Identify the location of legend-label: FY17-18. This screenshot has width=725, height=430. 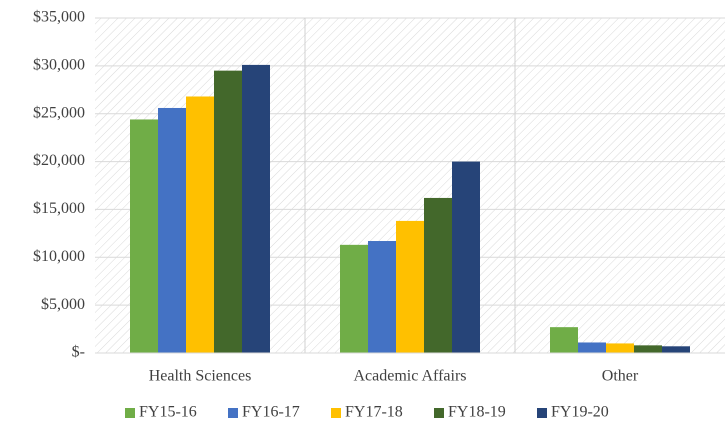
(374, 412).